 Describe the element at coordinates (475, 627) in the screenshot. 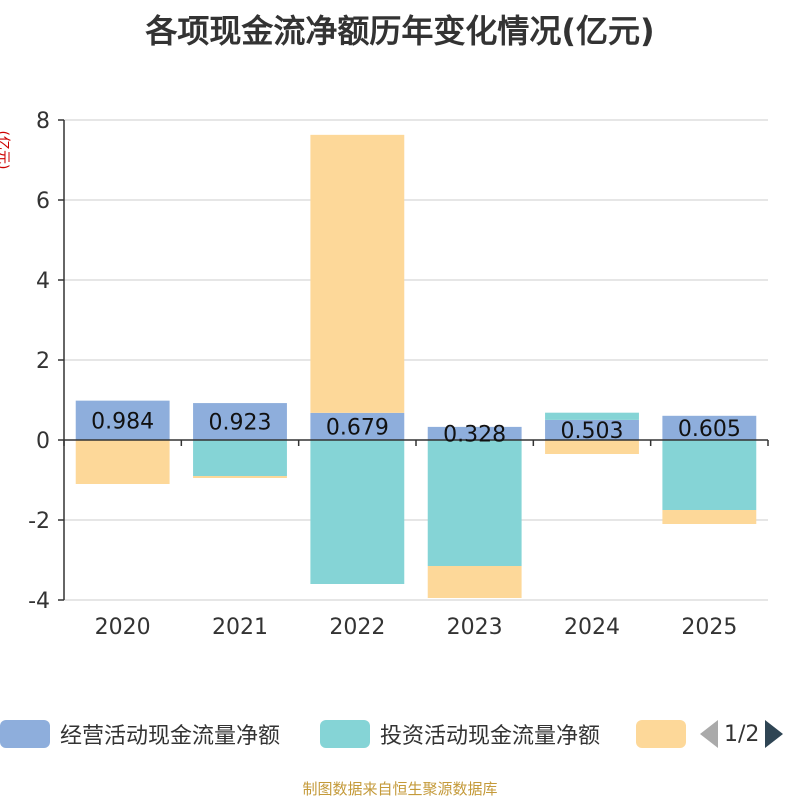

I see `x-tick-label: 2023` at that location.